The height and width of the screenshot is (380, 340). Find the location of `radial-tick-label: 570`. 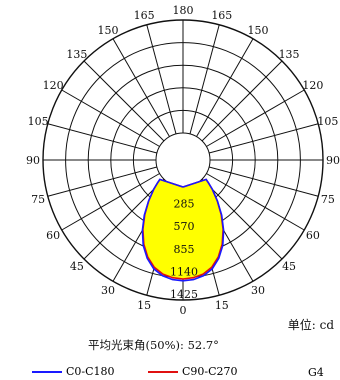

radial-tick-label: 570 is located at coordinates (184, 226).